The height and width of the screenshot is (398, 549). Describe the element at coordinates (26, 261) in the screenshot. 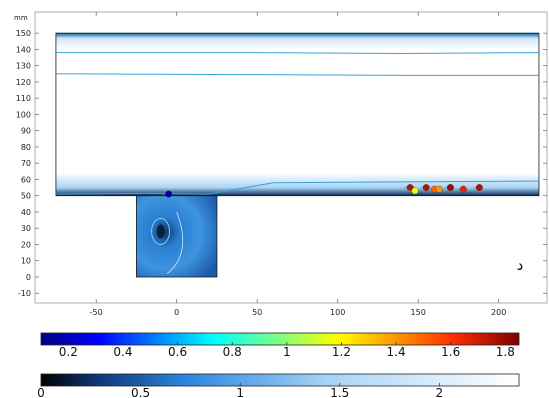

I see `y-tick-label: 10` at that location.